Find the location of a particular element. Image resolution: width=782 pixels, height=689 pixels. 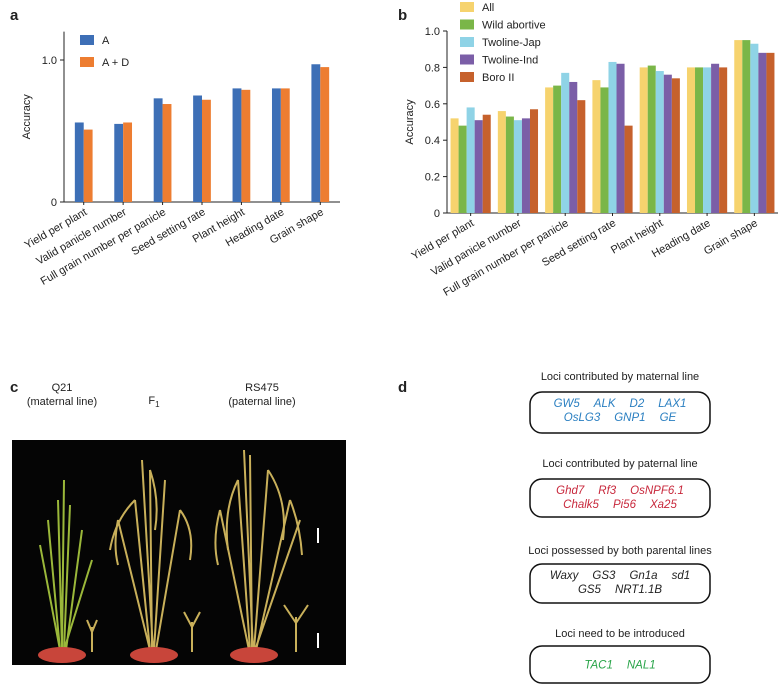

plant-label: Q21 is located at coordinates (62, 388).